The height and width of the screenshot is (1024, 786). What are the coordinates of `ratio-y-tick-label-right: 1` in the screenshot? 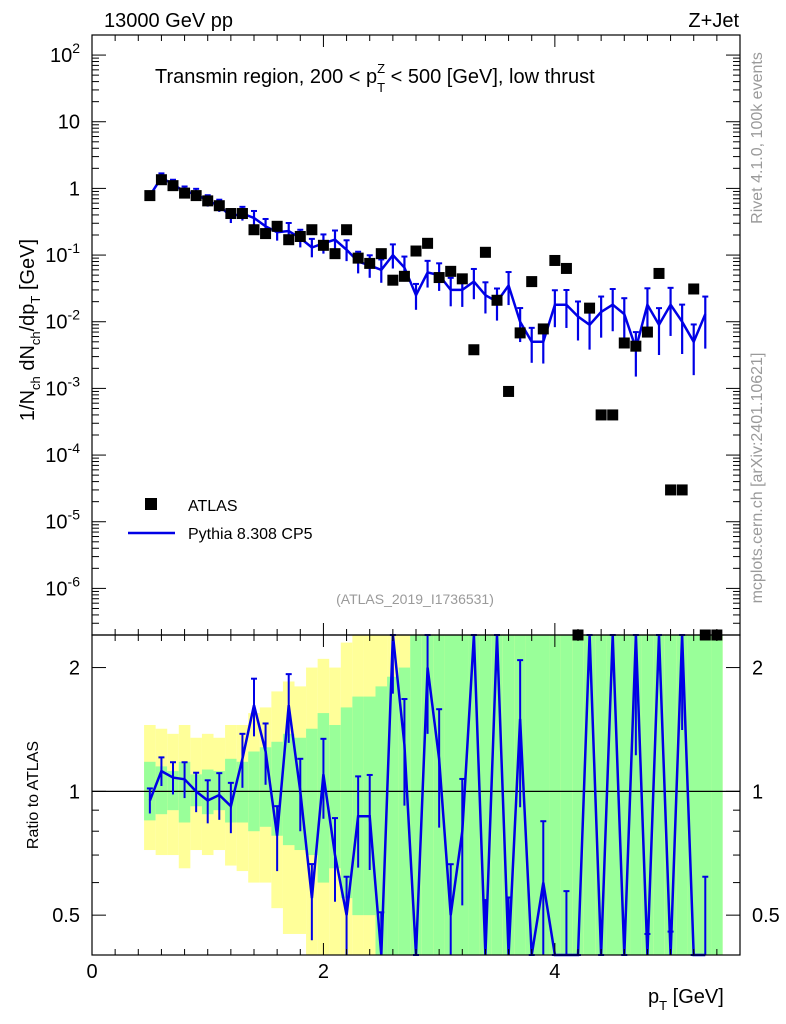 It's located at (757, 792).